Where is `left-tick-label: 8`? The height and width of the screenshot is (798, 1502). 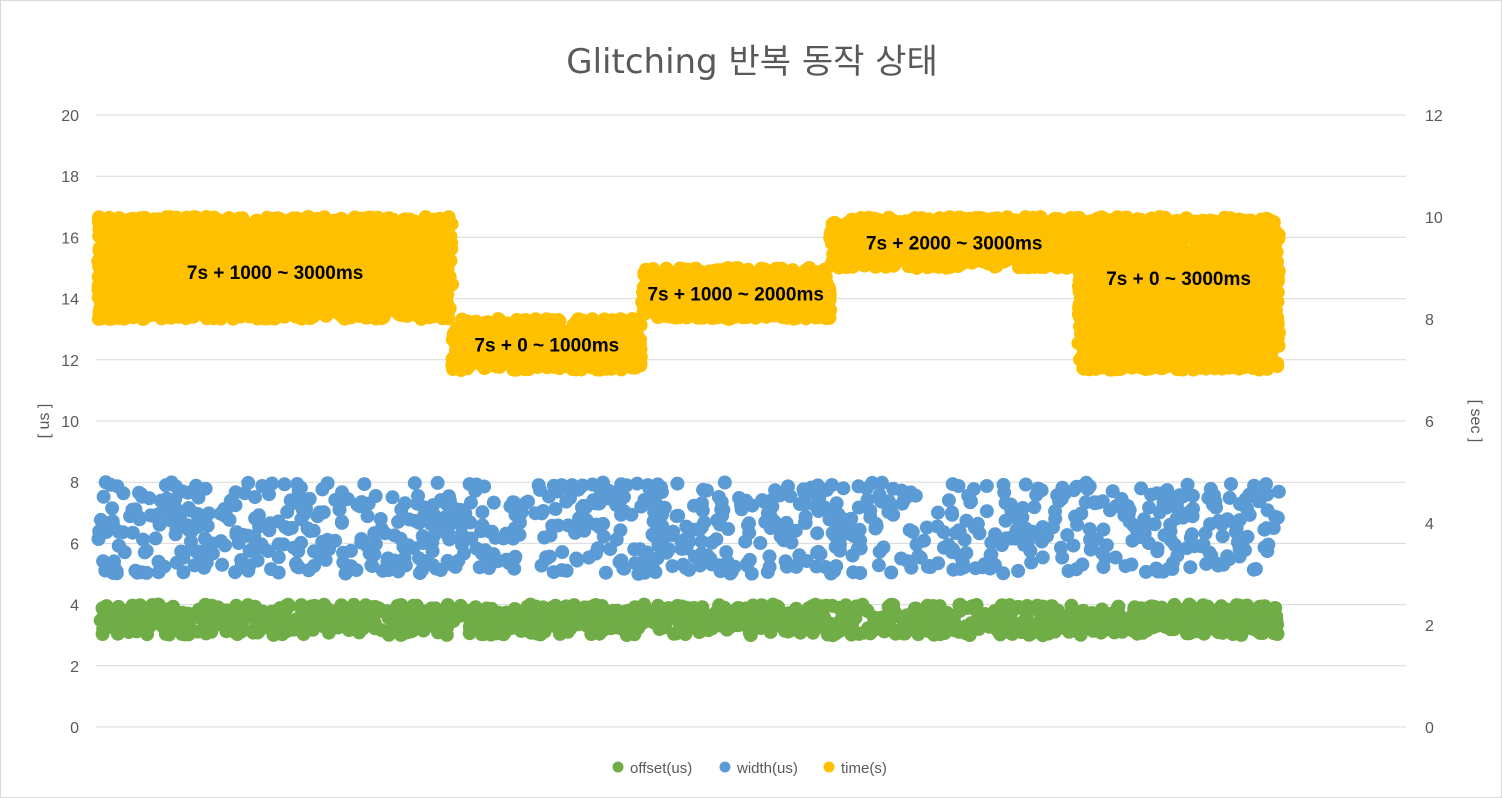 left-tick-label: 8 is located at coordinates (74, 483).